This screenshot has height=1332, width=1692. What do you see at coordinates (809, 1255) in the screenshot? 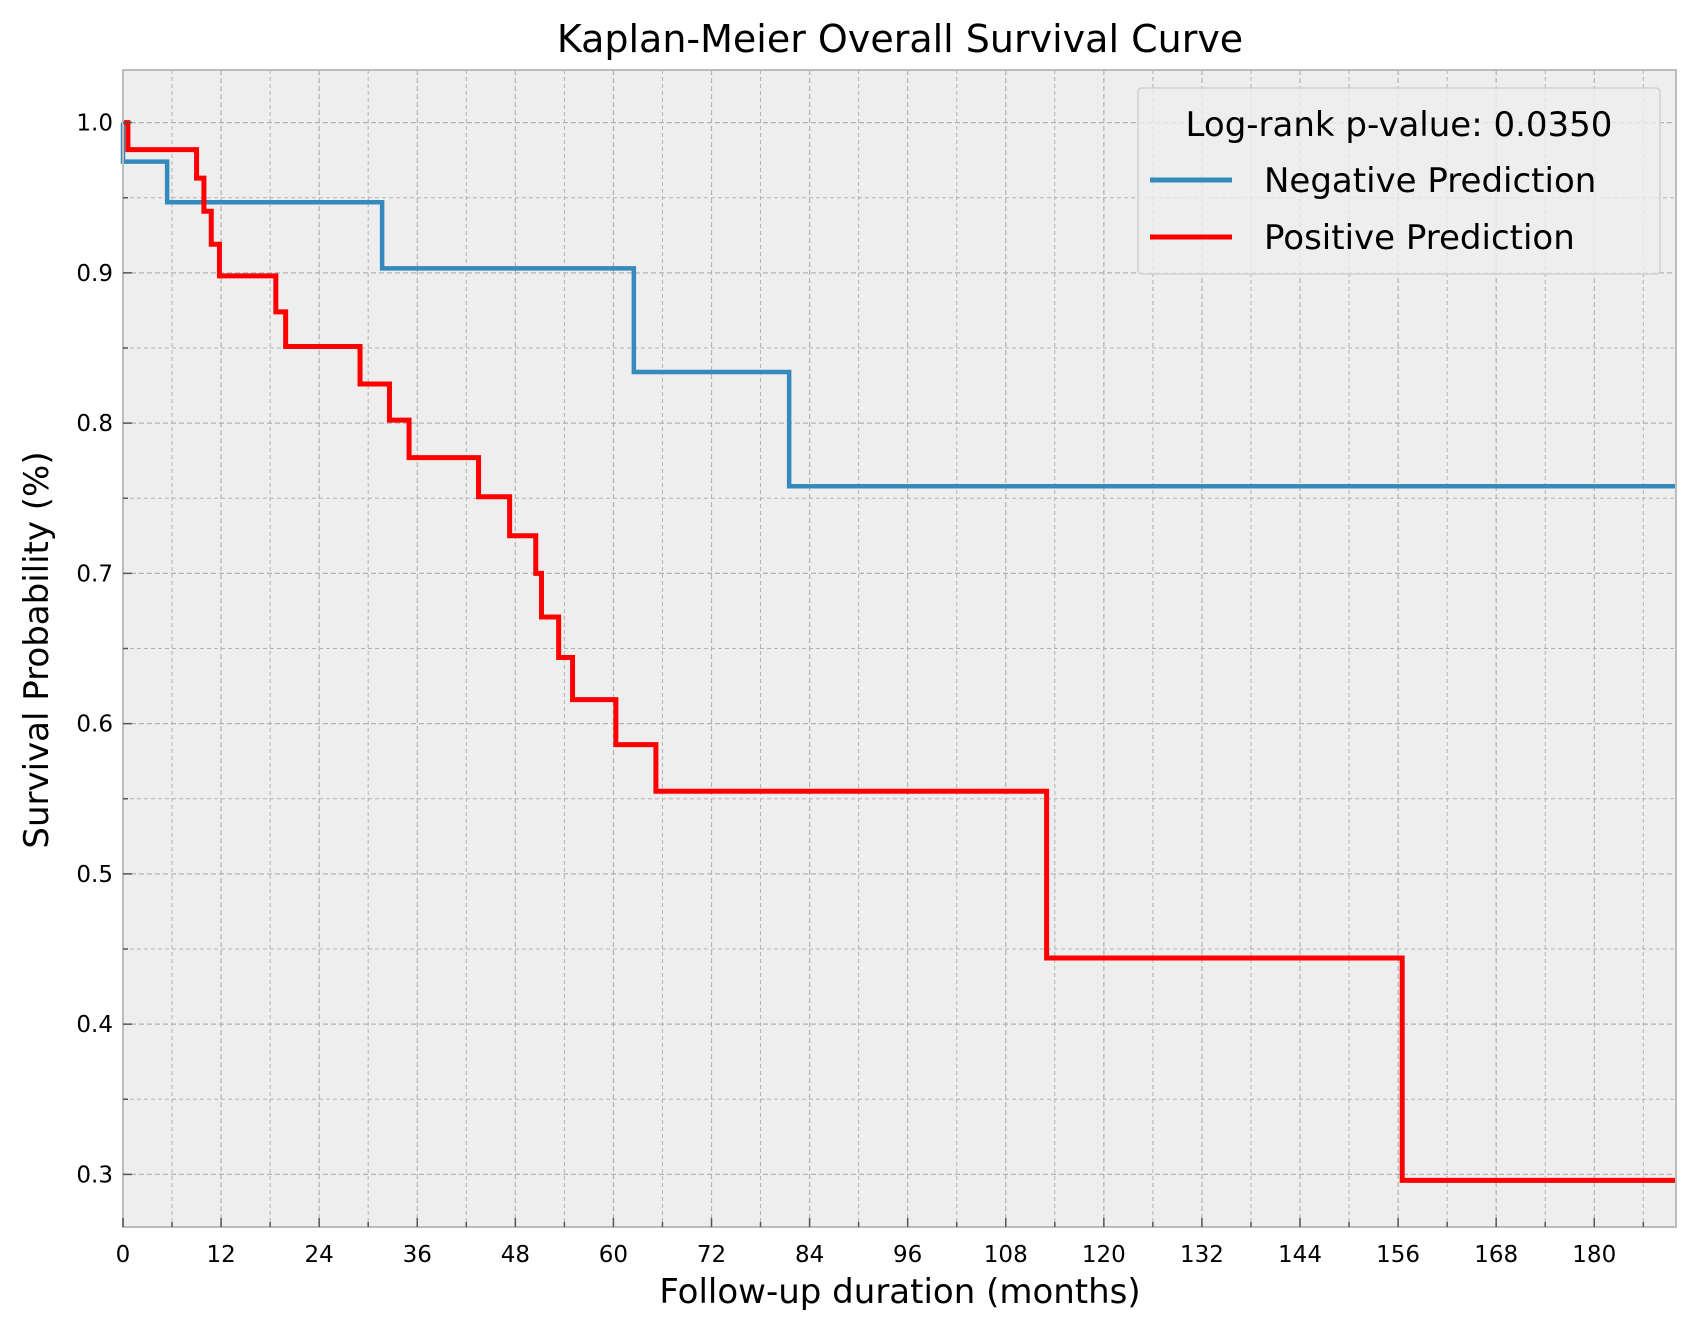
I see `x-tick-label: 84` at bounding box center [809, 1255].